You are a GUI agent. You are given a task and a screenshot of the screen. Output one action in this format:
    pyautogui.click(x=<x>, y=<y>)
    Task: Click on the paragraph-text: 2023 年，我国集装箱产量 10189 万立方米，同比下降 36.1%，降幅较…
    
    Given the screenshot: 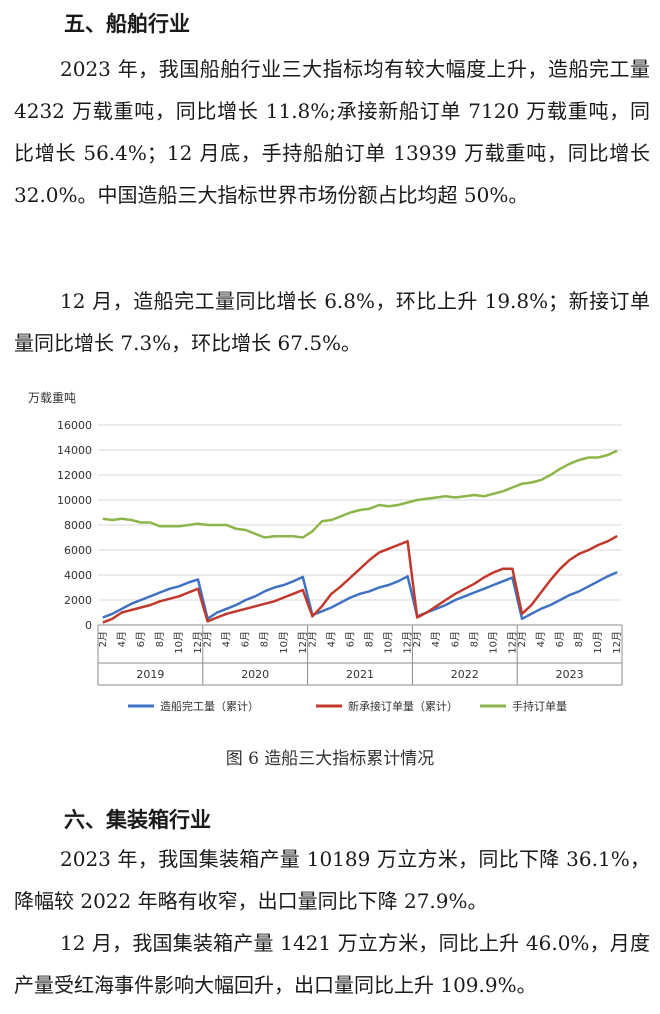 What is the action you would take?
    pyautogui.click(x=332, y=880)
    